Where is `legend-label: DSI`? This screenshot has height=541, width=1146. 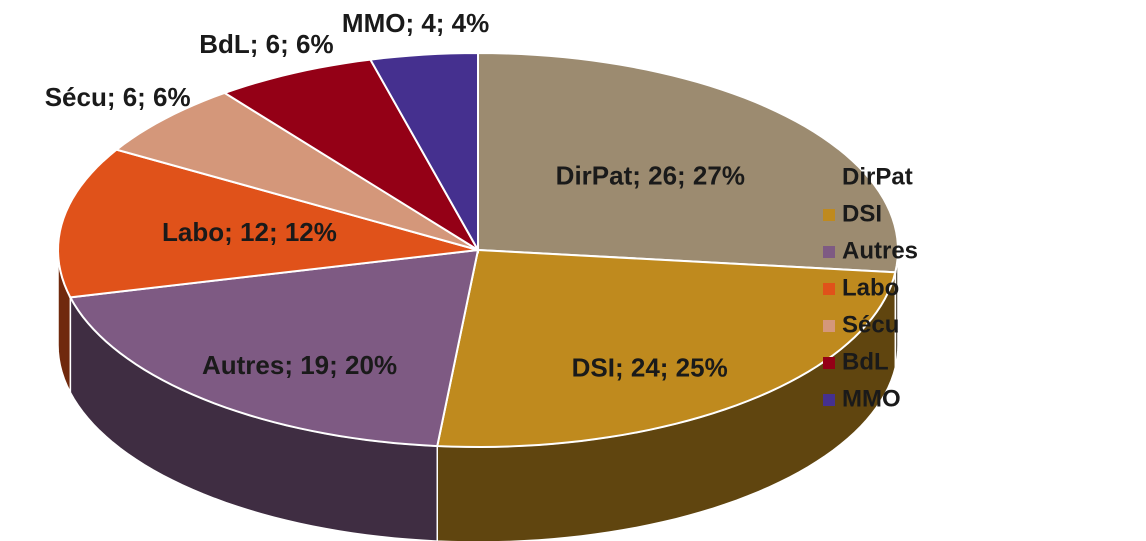 legend-label: DSI is located at coordinates (862, 213).